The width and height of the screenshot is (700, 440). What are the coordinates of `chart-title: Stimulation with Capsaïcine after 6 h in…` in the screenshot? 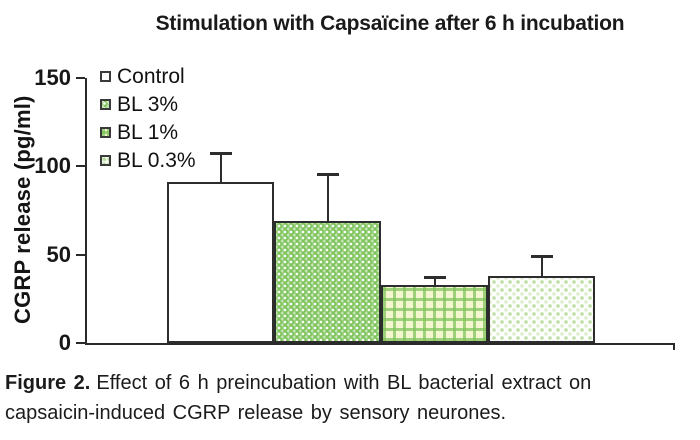 It's located at (390, 23).